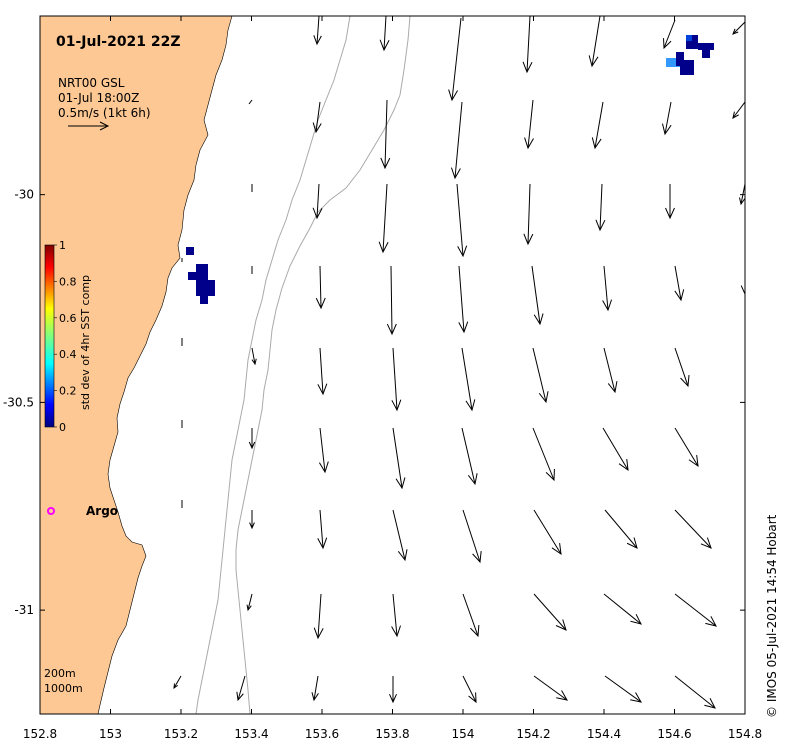  I want to click on colorbar-tick-label: 0.8, so click(68, 281).